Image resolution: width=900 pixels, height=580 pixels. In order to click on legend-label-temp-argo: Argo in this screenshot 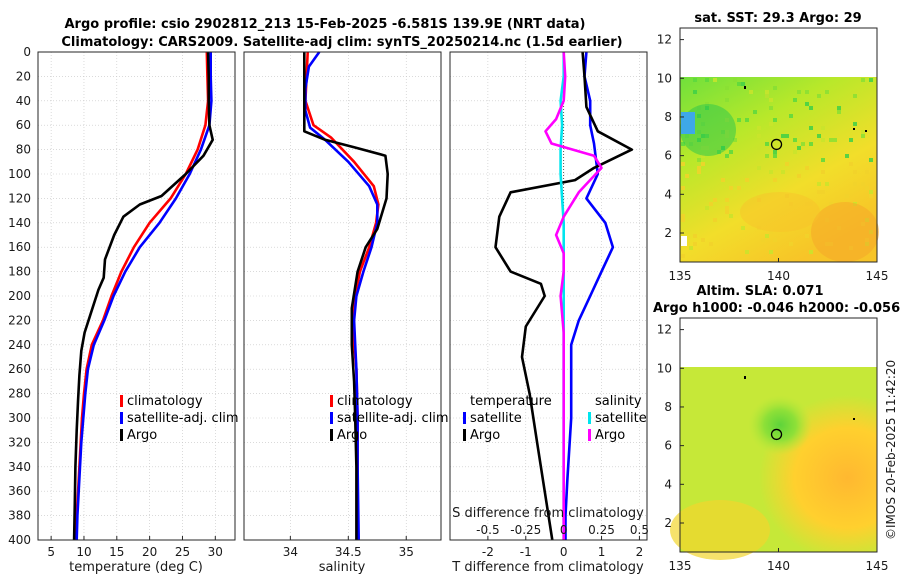, I will do `click(485, 435)`.